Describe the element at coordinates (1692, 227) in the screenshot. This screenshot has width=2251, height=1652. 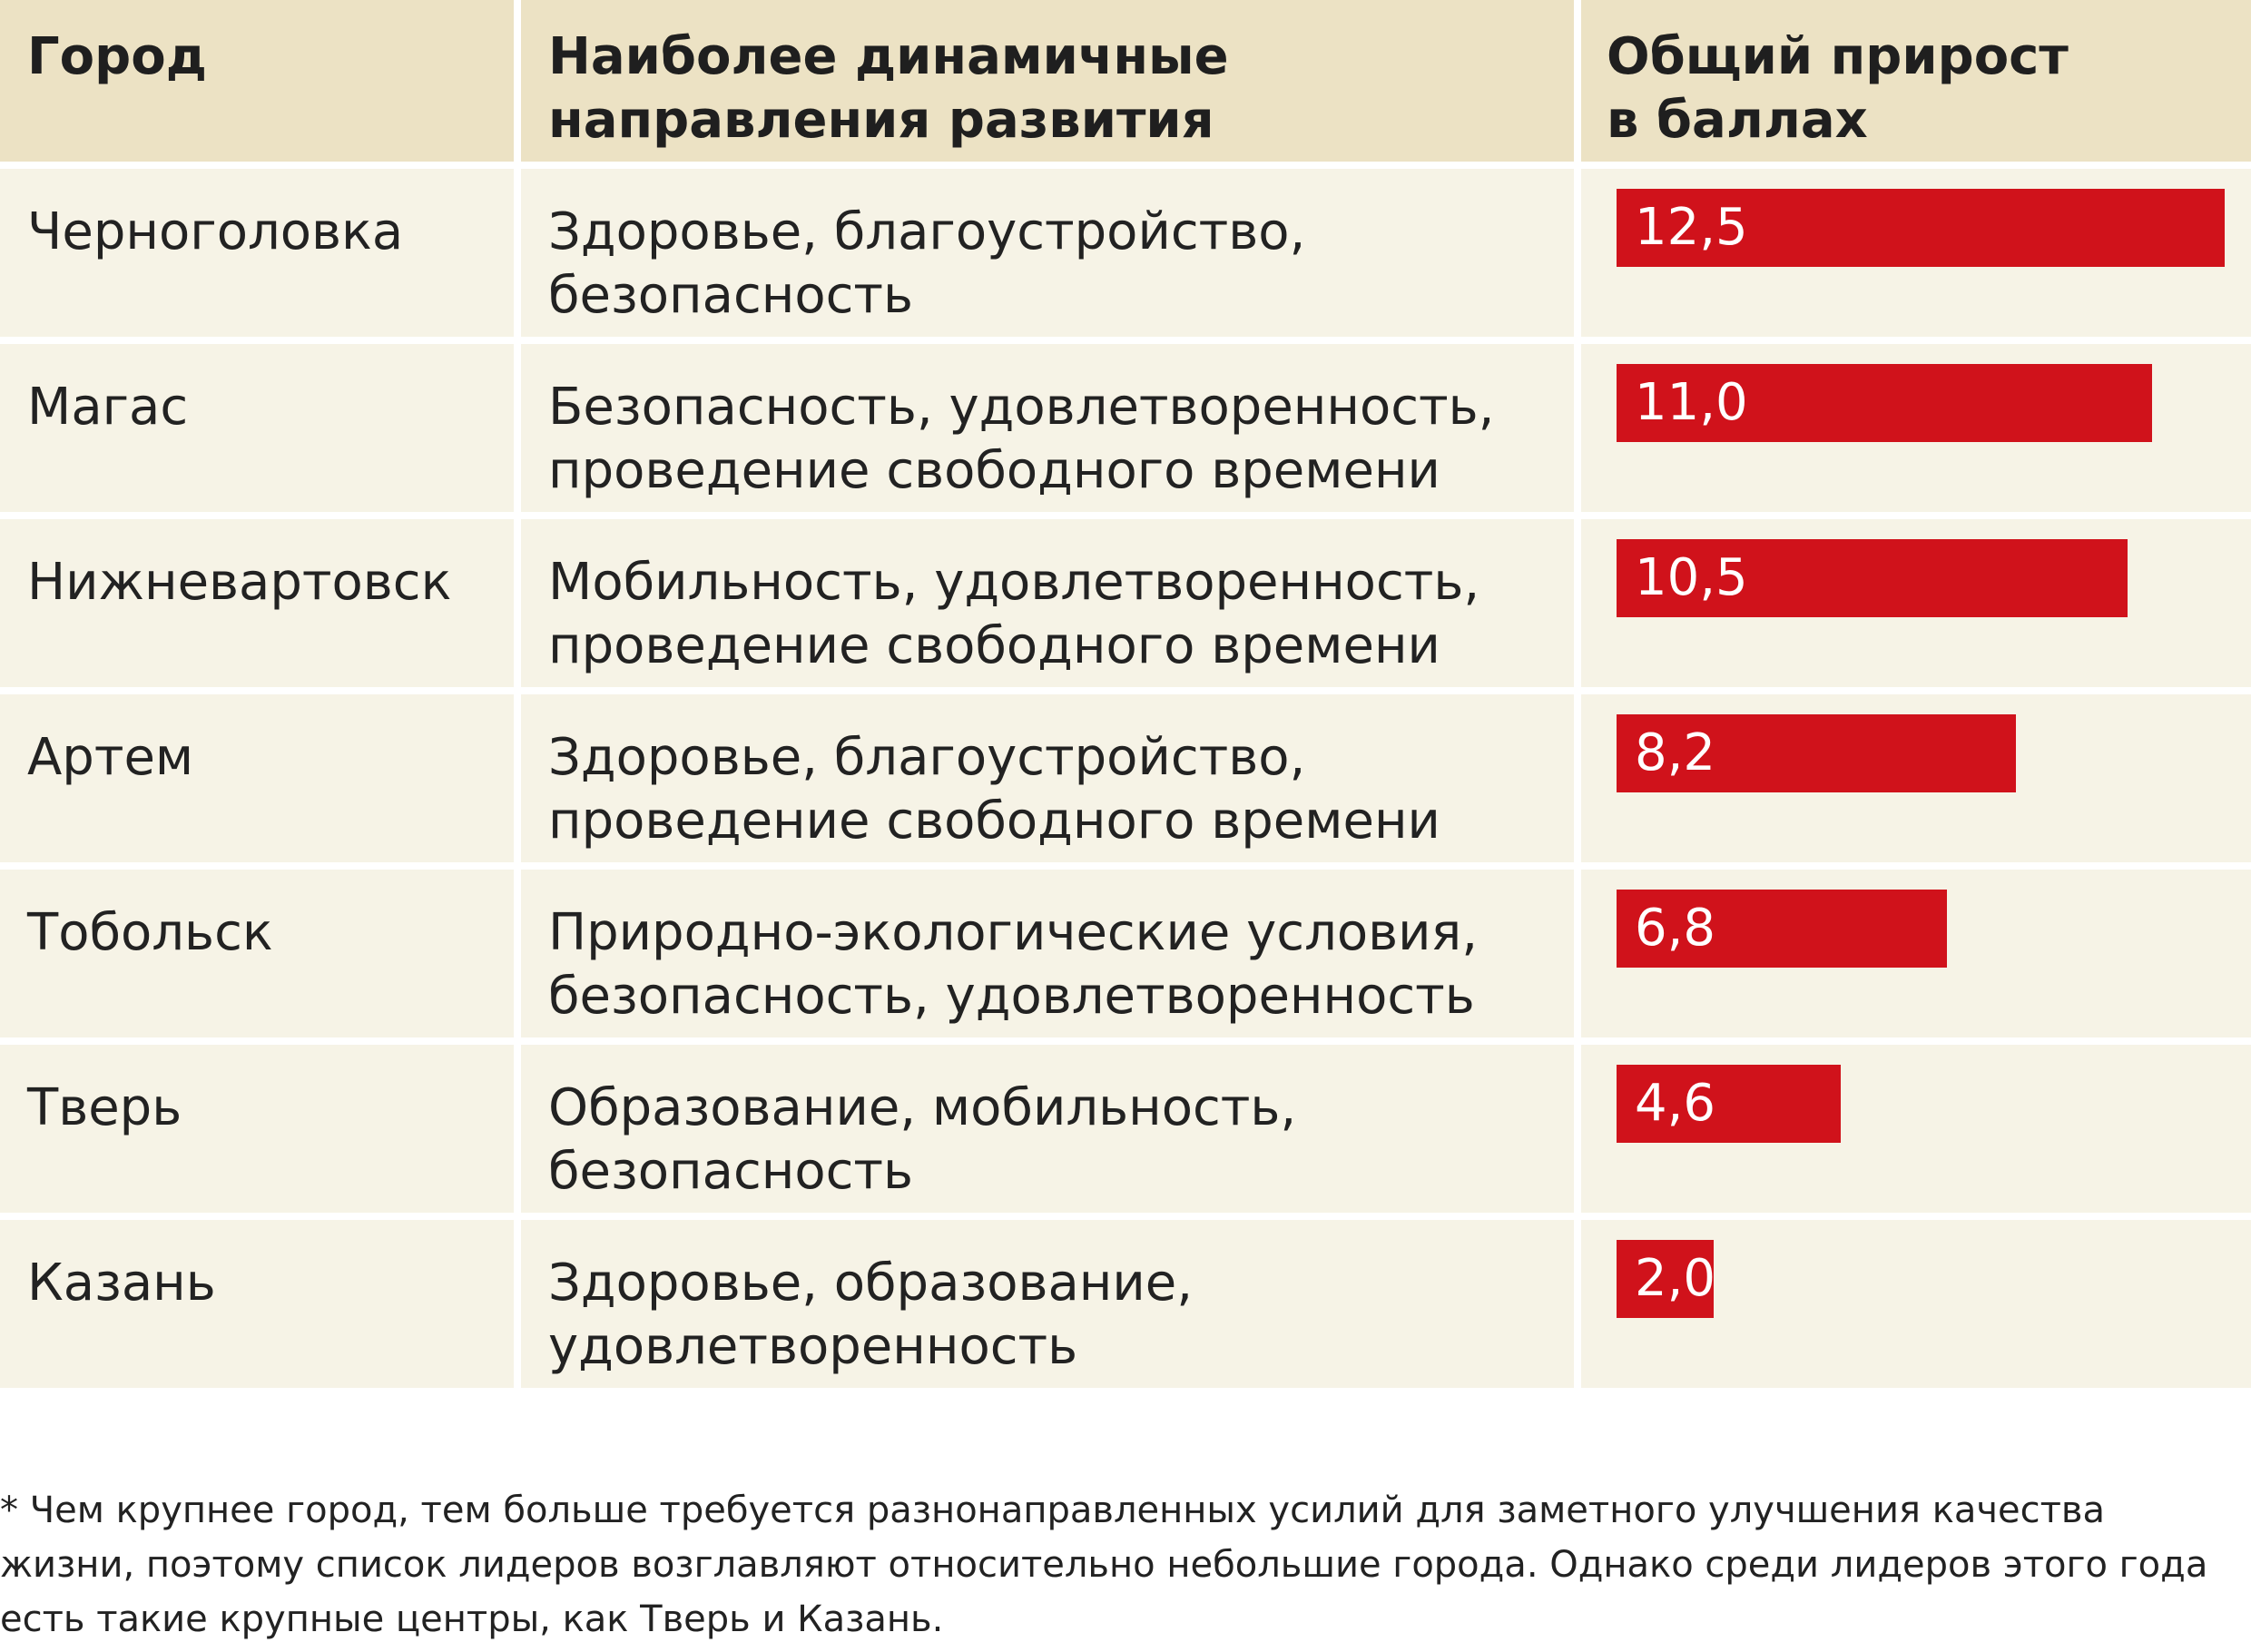
I see `score-label: 12,5` at that location.